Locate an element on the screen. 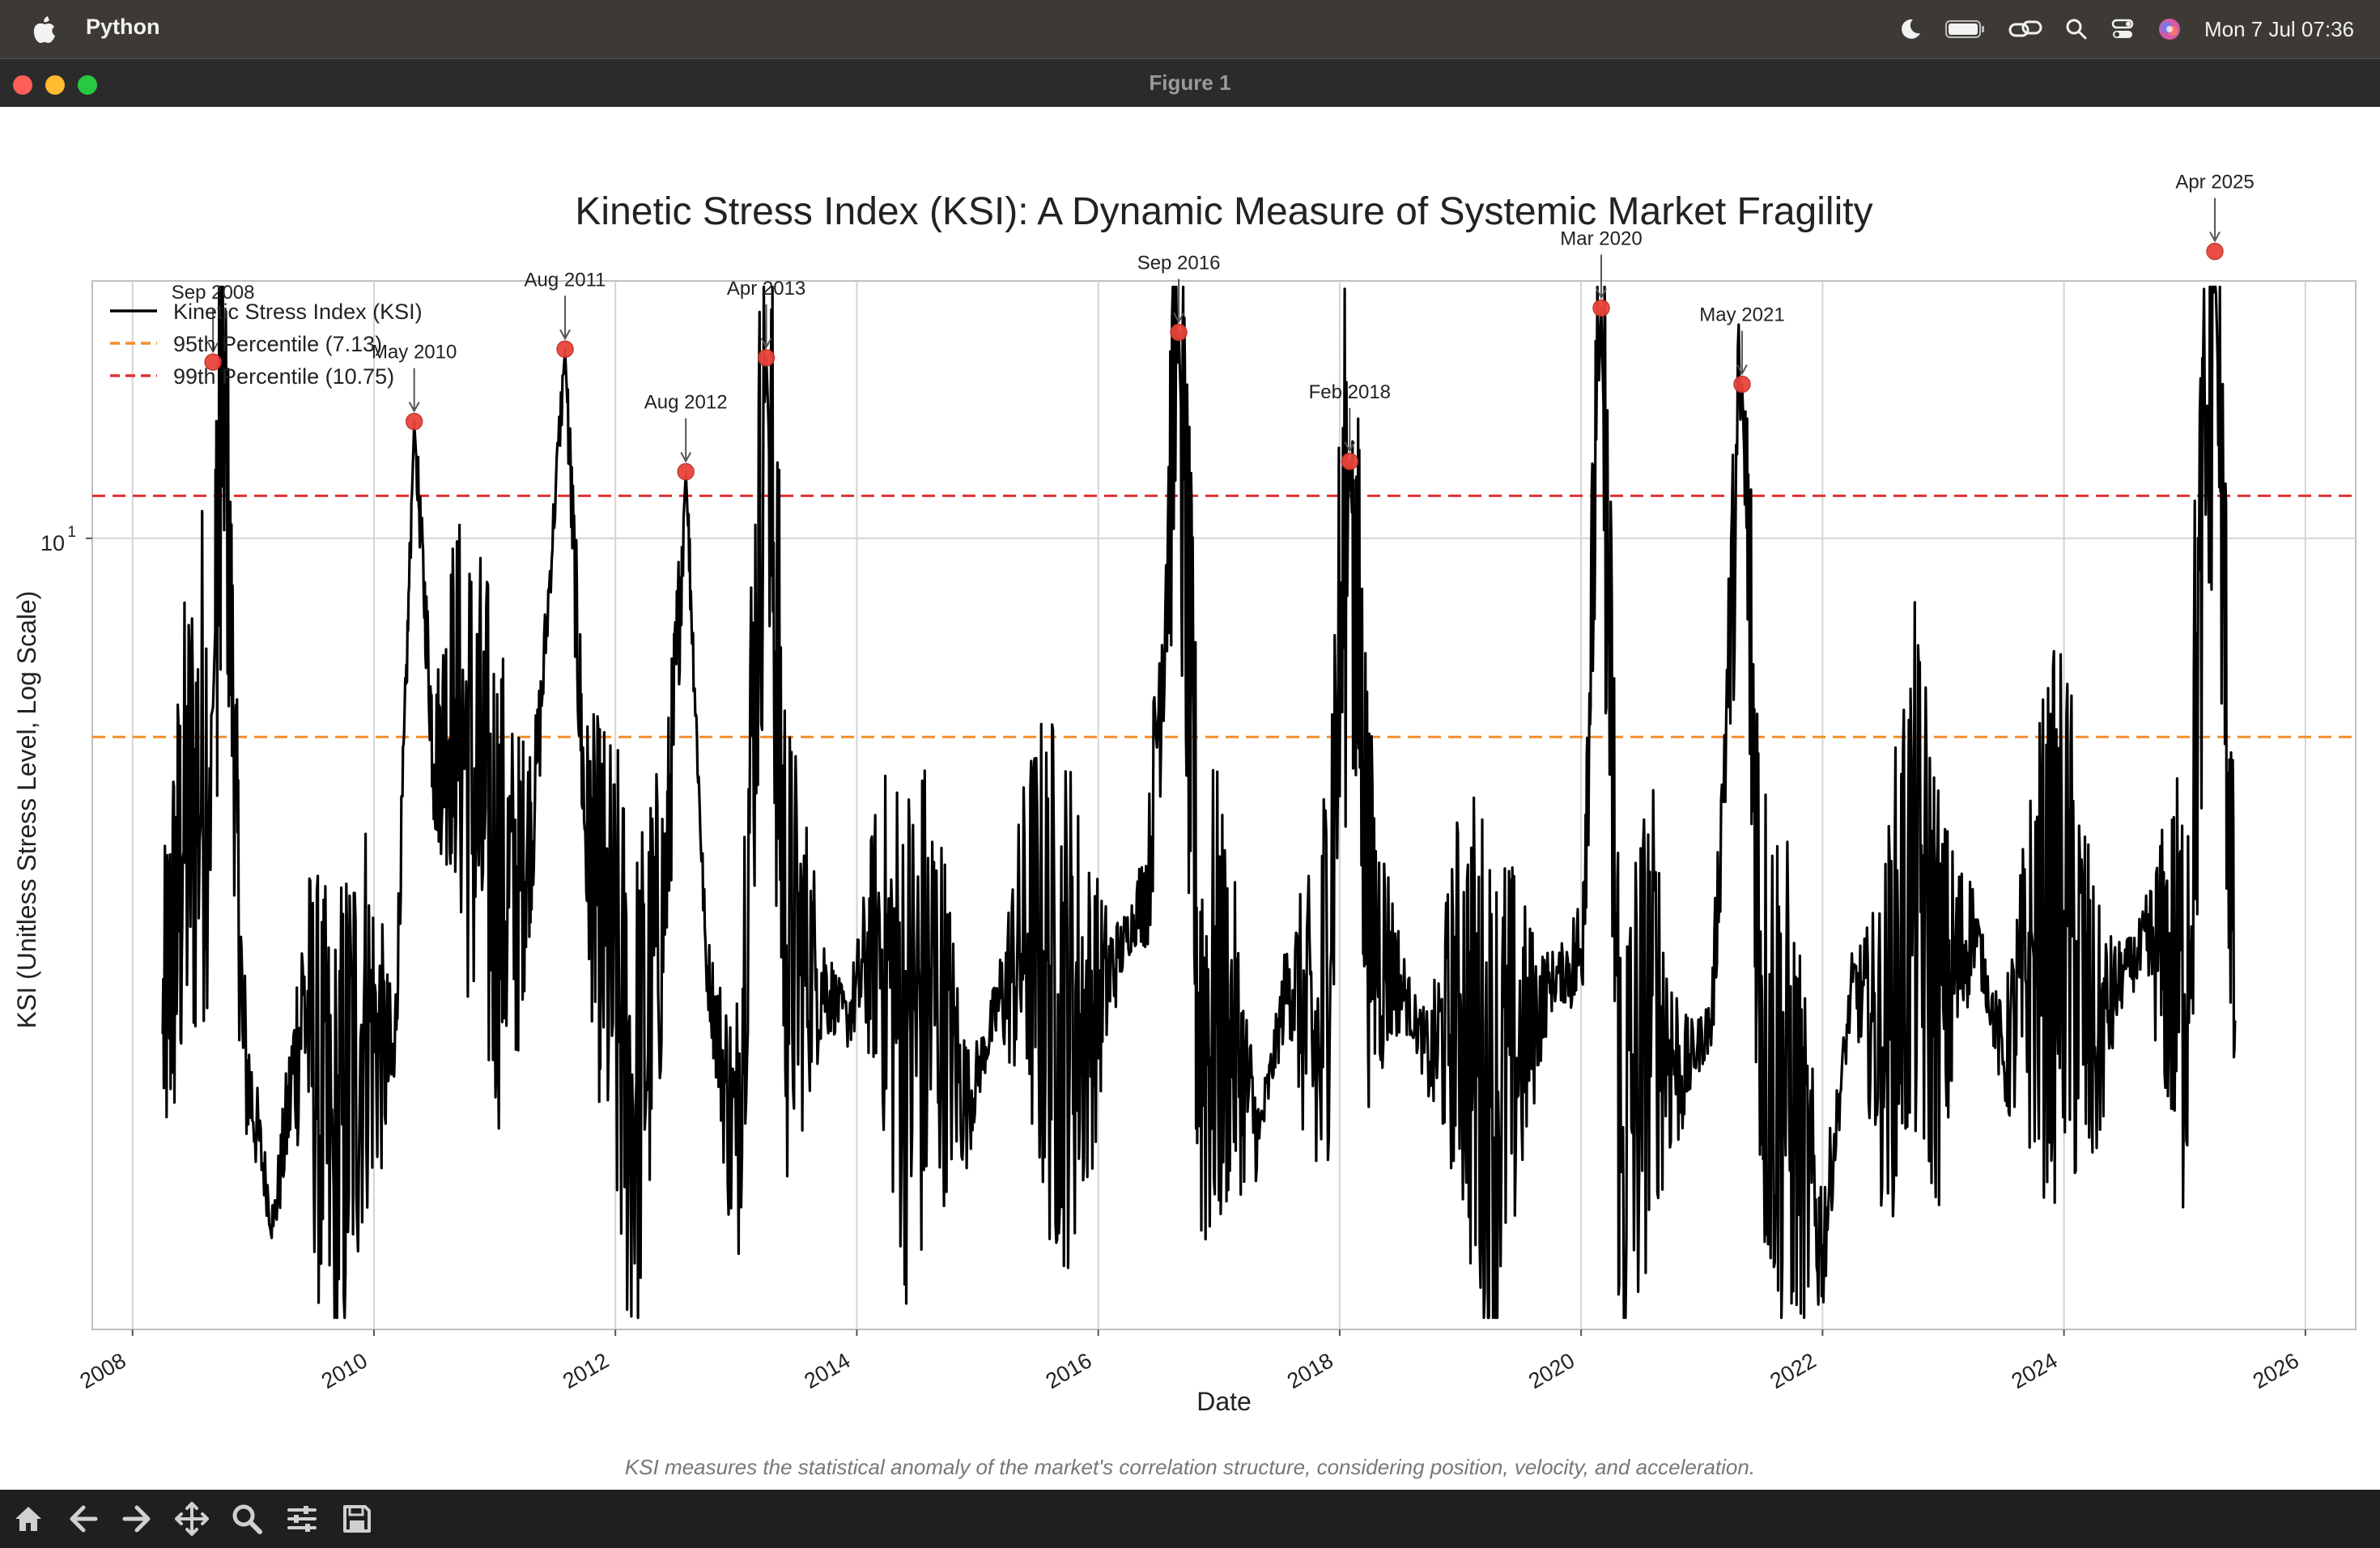 The height and width of the screenshot is (1548, 2380). legend-label: 95th Percentile (7.13) is located at coordinates (277, 344).